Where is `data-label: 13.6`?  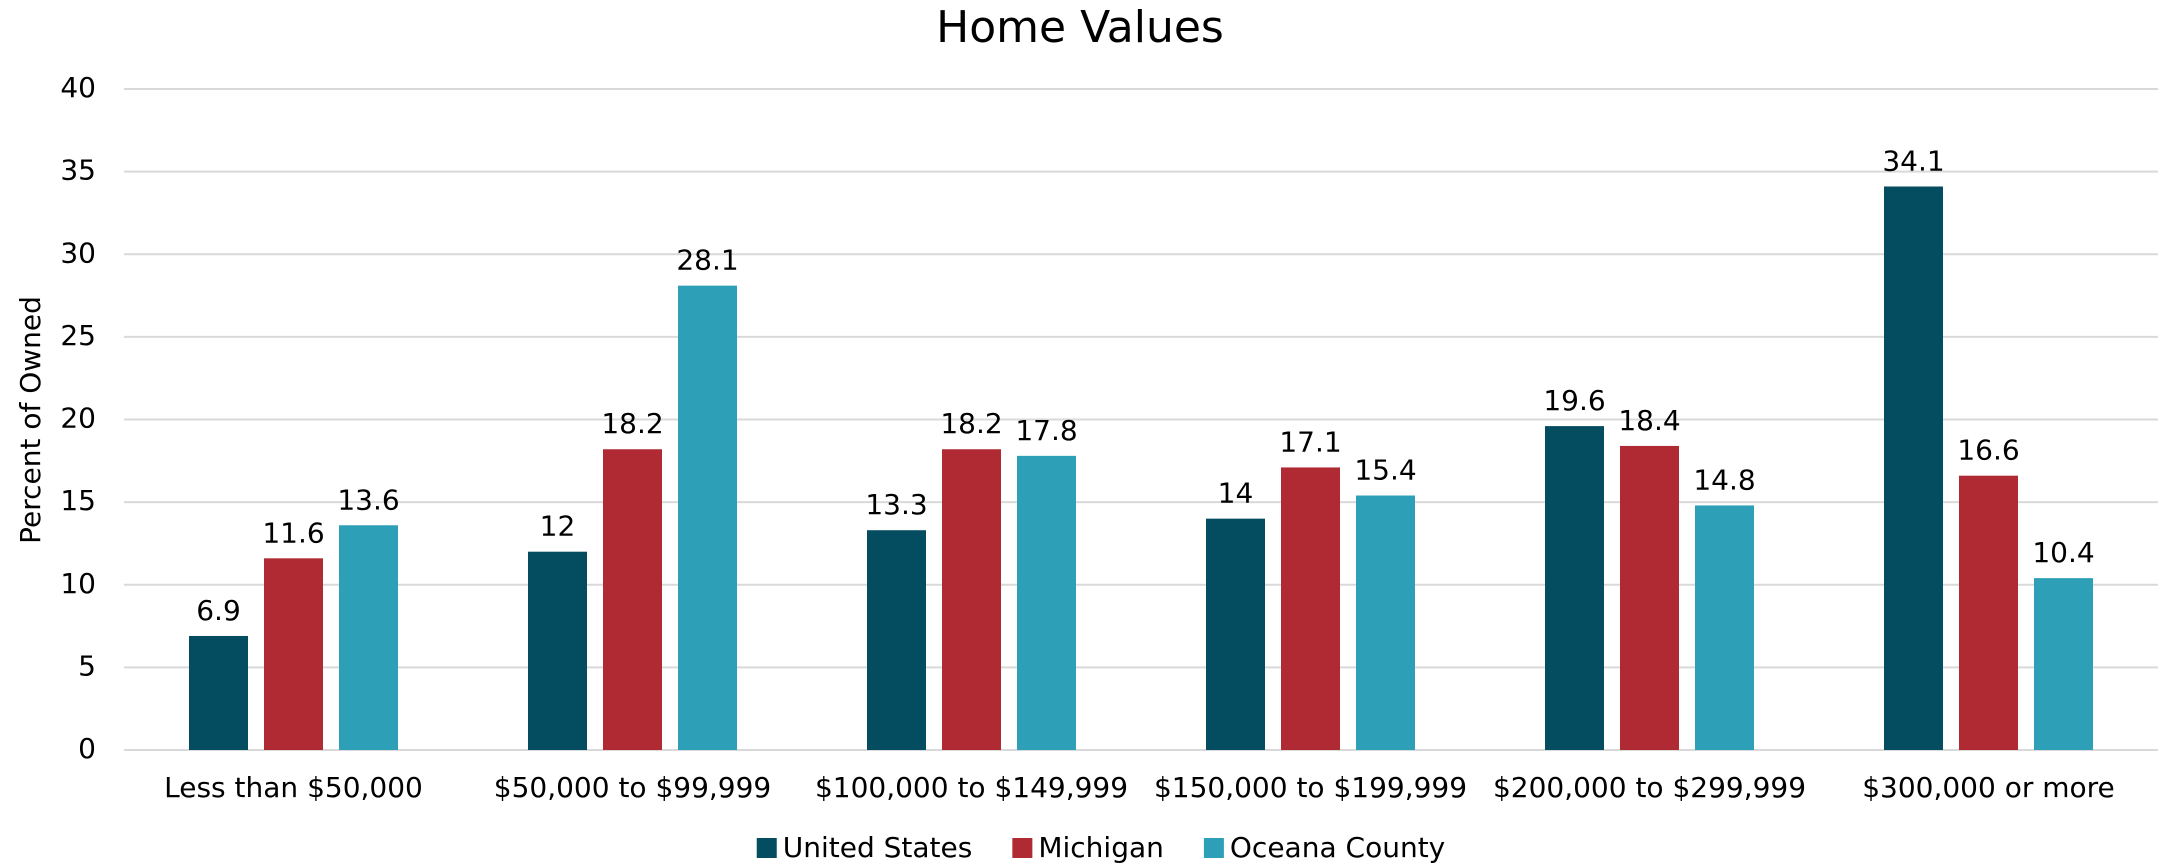
data-label: 13.6 is located at coordinates (368, 499).